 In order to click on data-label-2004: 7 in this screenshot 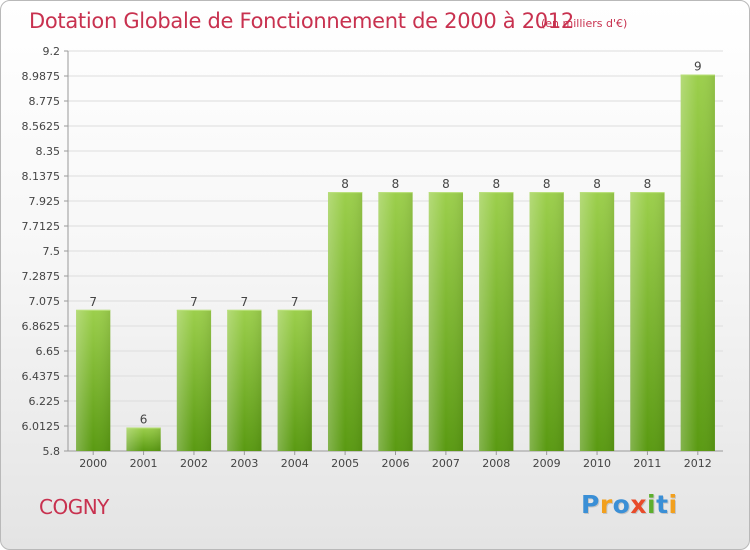, I will do `click(295, 302)`.